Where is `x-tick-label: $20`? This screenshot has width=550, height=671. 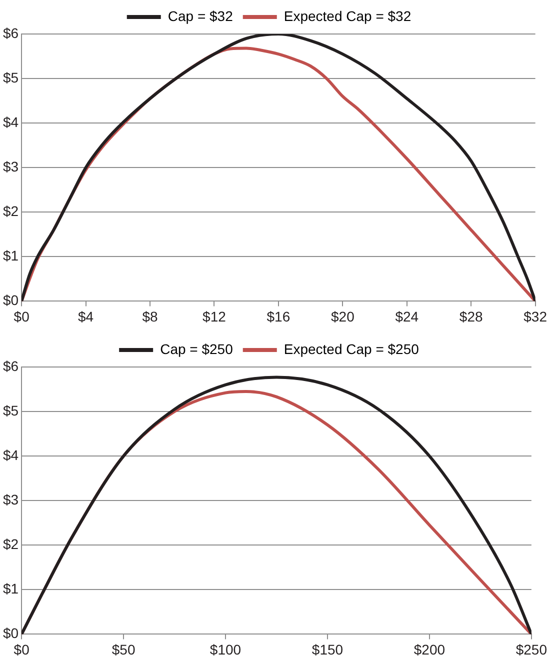
x-tick-label: $20 is located at coordinates (342, 316).